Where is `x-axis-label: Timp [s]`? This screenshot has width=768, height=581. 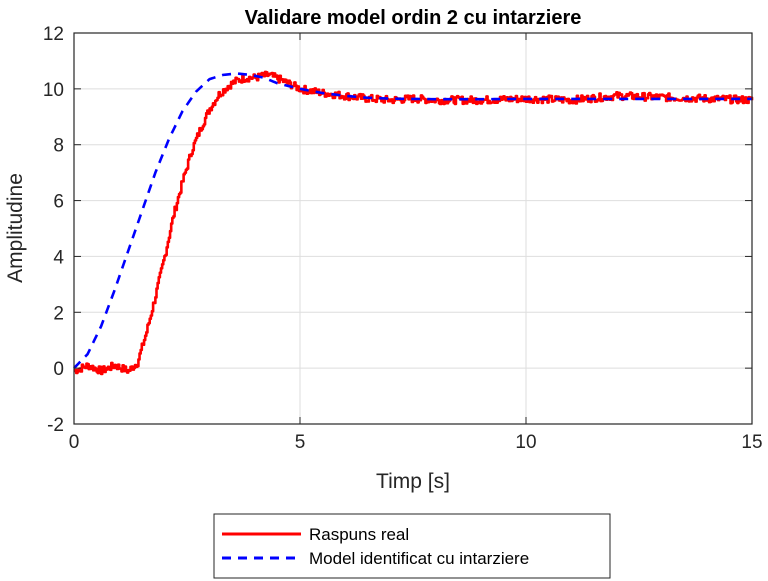 x-axis-label: Timp [s] is located at coordinates (413, 481).